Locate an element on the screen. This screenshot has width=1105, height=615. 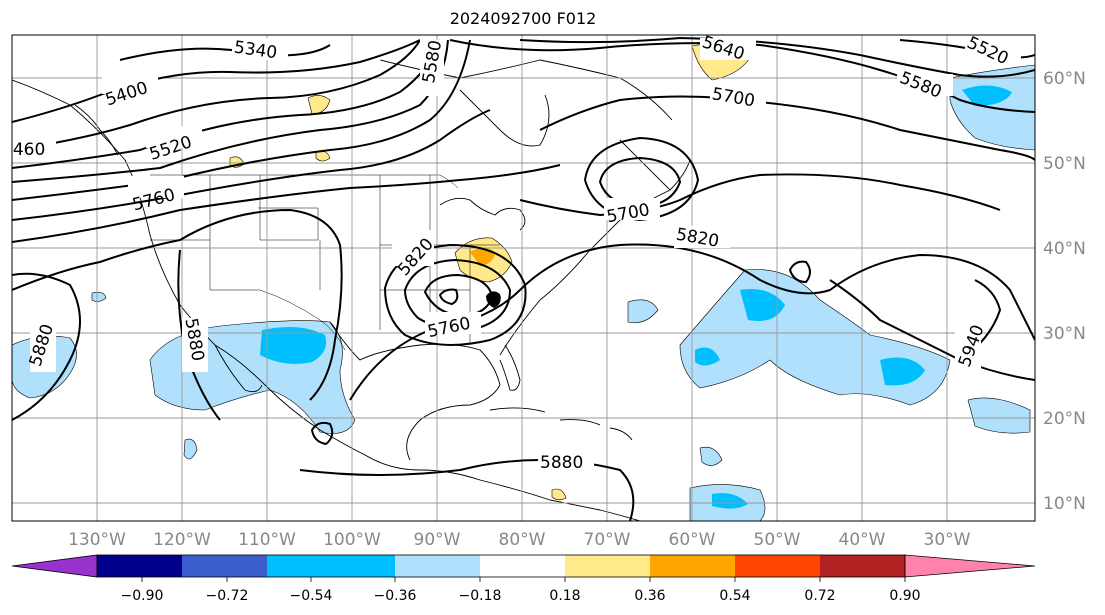
colorbar-tick-label: 0.18 is located at coordinates (564, 596).